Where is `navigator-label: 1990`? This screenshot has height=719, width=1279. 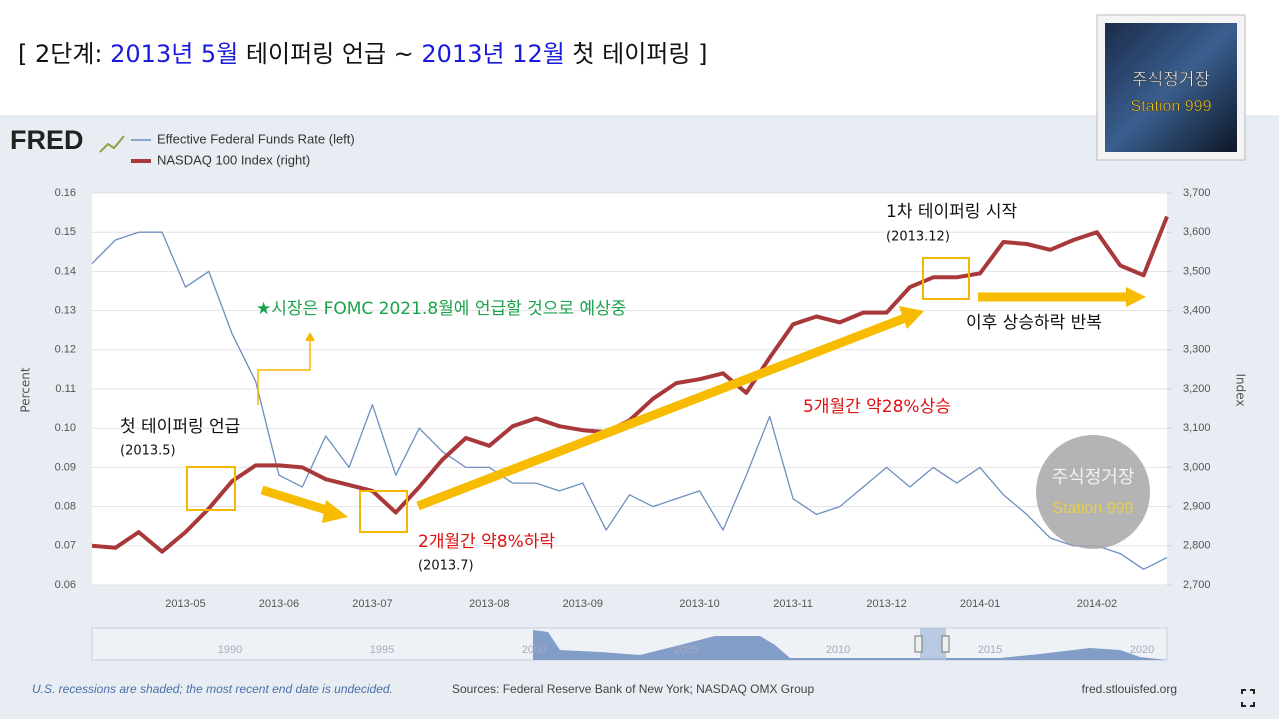 navigator-label: 1990 is located at coordinates (230, 650).